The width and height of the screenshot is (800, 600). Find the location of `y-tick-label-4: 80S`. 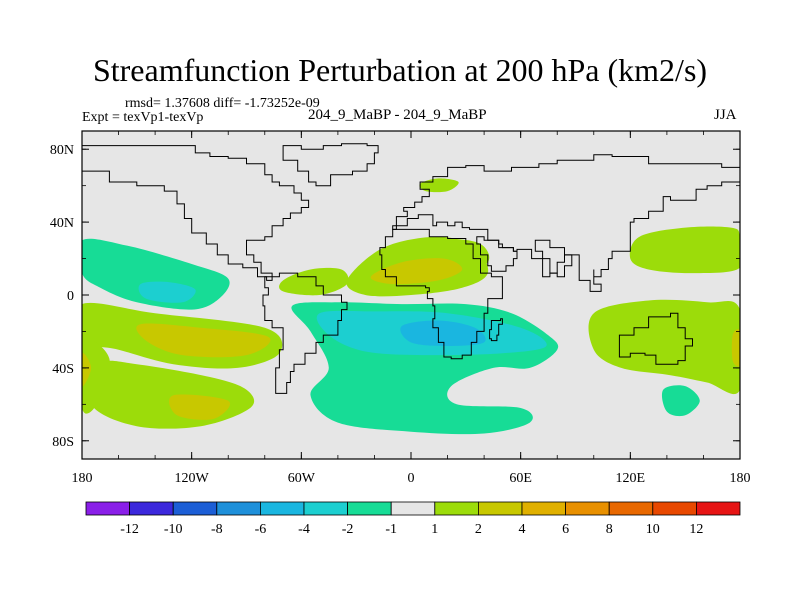

y-tick-label-4: 80S is located at coordinates (63, 442).